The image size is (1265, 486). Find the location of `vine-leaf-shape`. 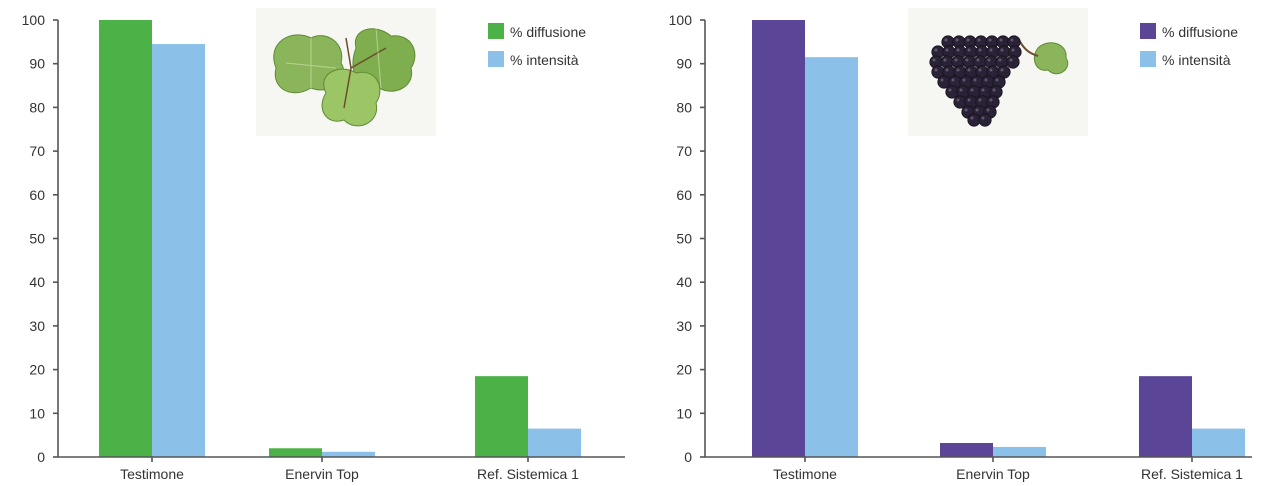

vine-leaf-shape is located at coordinates (351, 97).